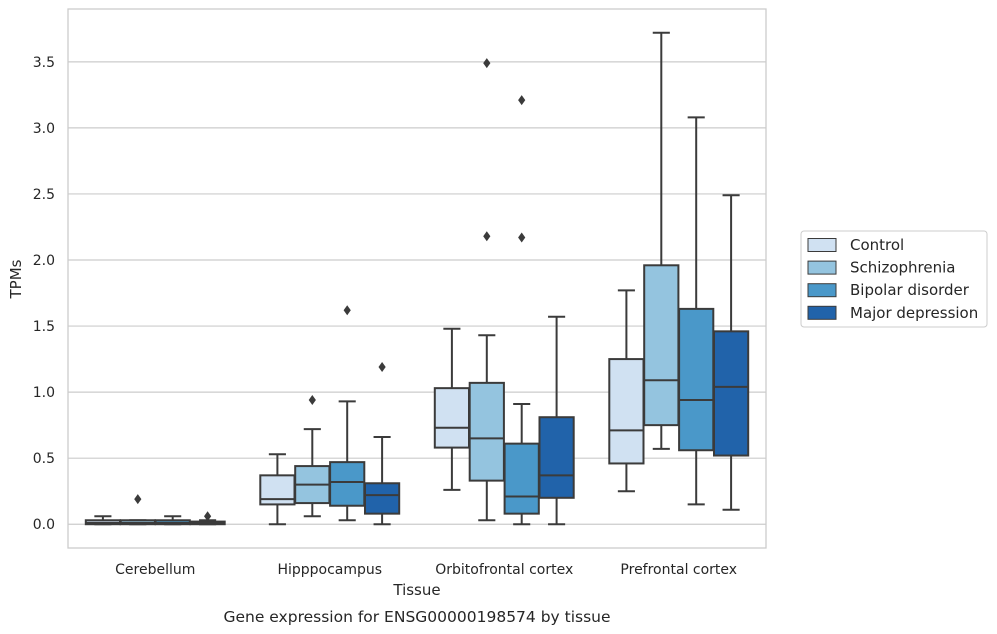 This screenshot has width=997, height=634. What do you see at coordinates (16, 279) in the screenshot?
I see `y-axis-label: TPMs` at bounding box center [16, 279].